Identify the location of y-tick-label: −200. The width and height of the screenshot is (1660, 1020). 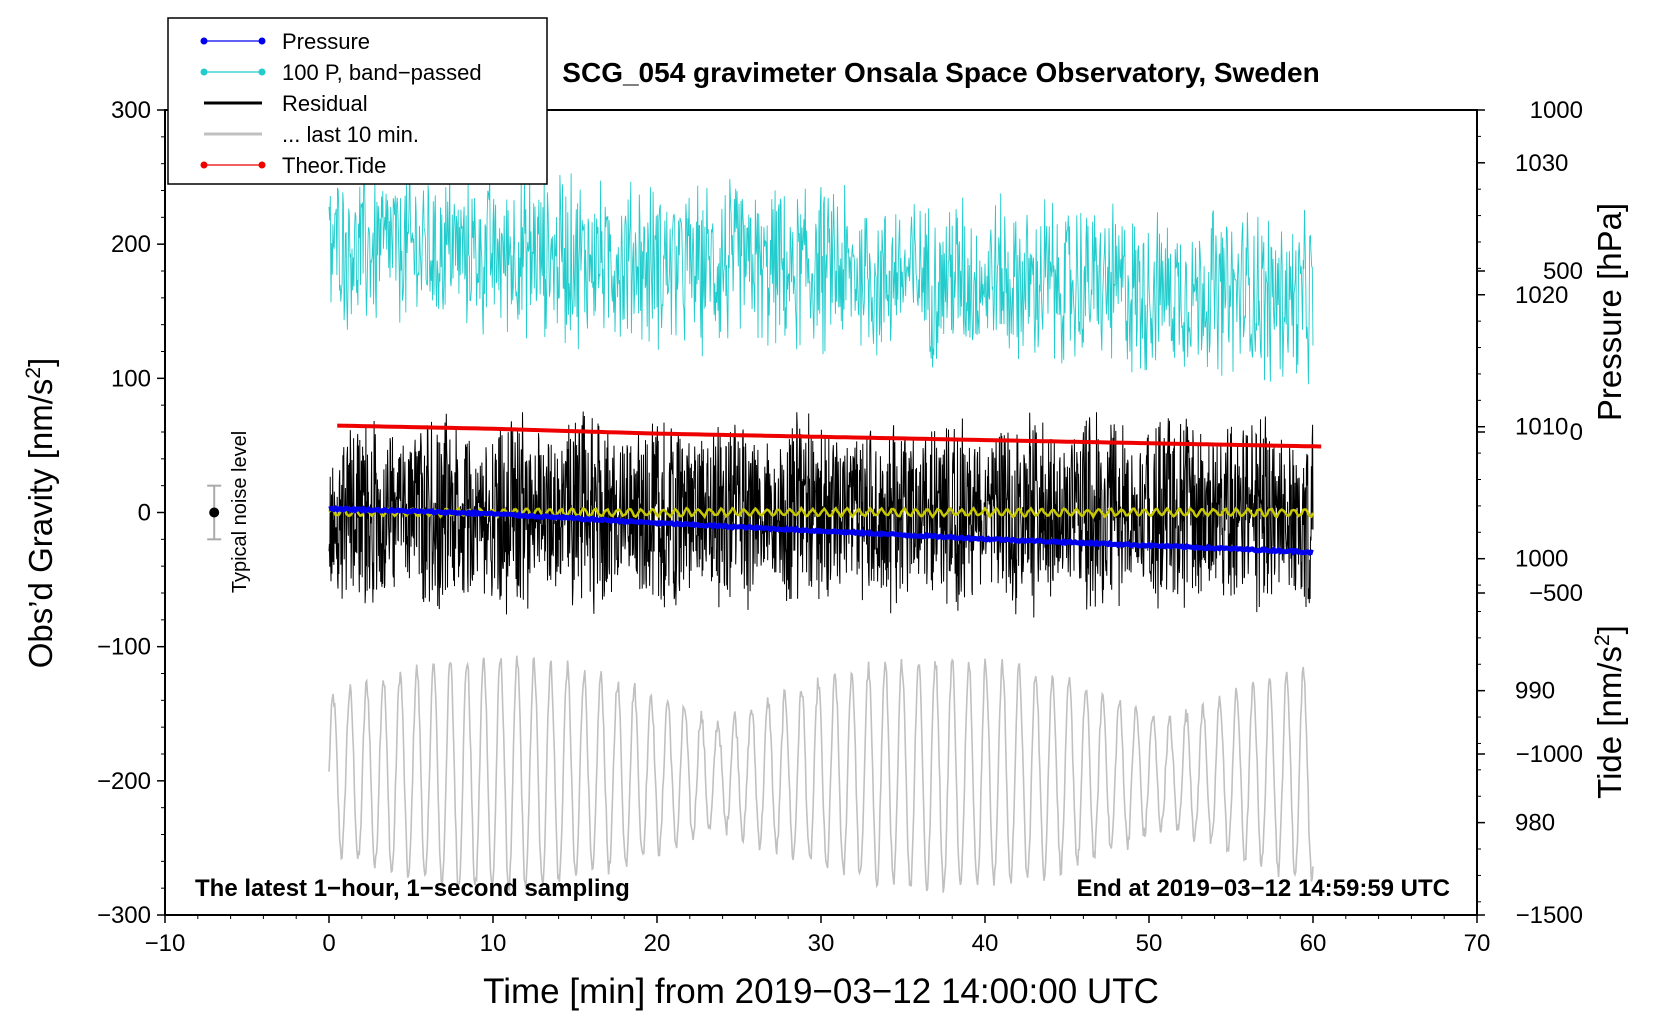
(124, 781).